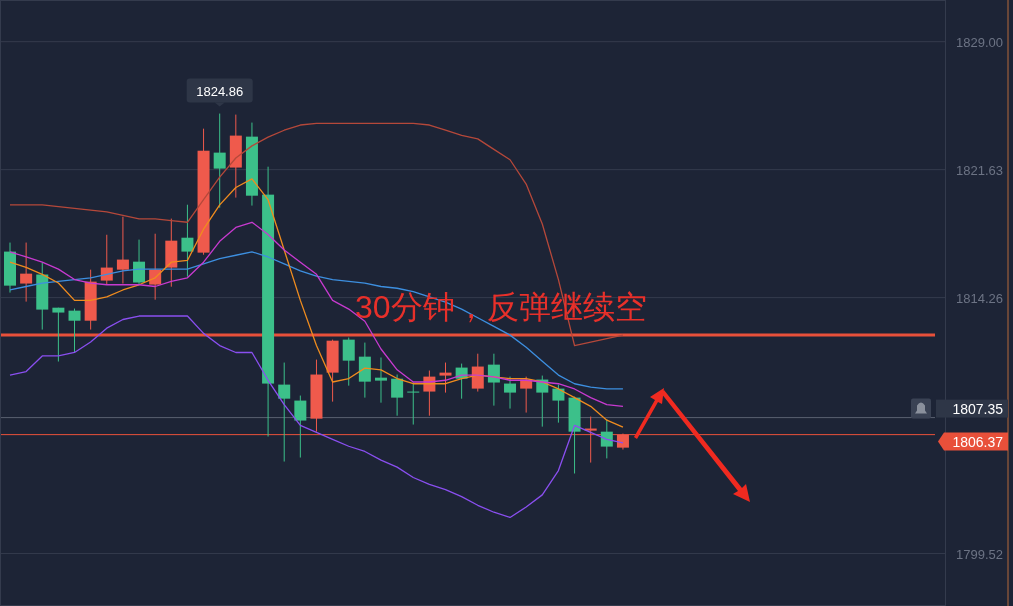 The width and height of the screenshot is (1013, 606). I want to click on y-tick-label: 1829.00, so click(979, 42).